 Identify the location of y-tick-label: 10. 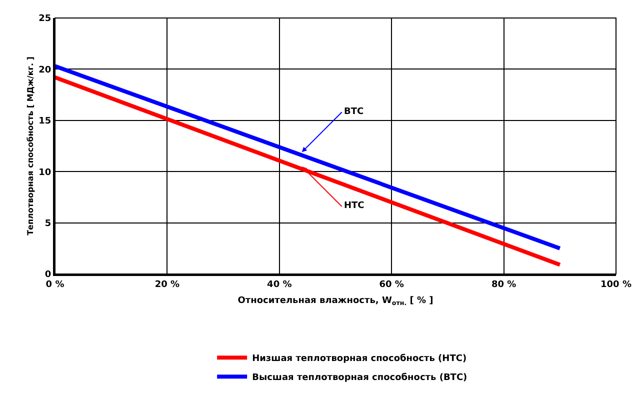
(45, 173).